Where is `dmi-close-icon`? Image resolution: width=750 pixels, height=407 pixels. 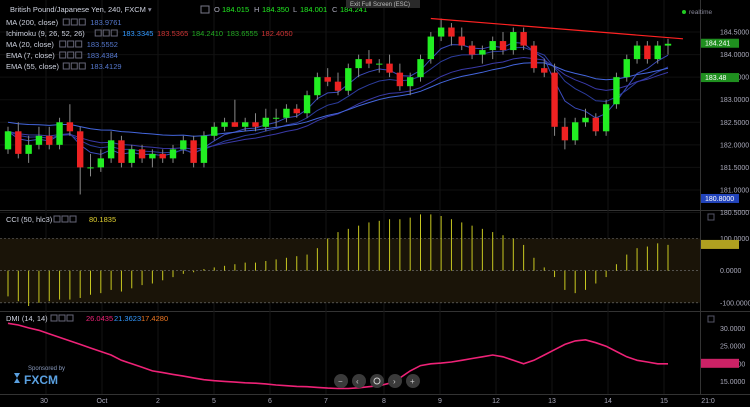
dmi-close-icon is located at coordinates (70, 318).